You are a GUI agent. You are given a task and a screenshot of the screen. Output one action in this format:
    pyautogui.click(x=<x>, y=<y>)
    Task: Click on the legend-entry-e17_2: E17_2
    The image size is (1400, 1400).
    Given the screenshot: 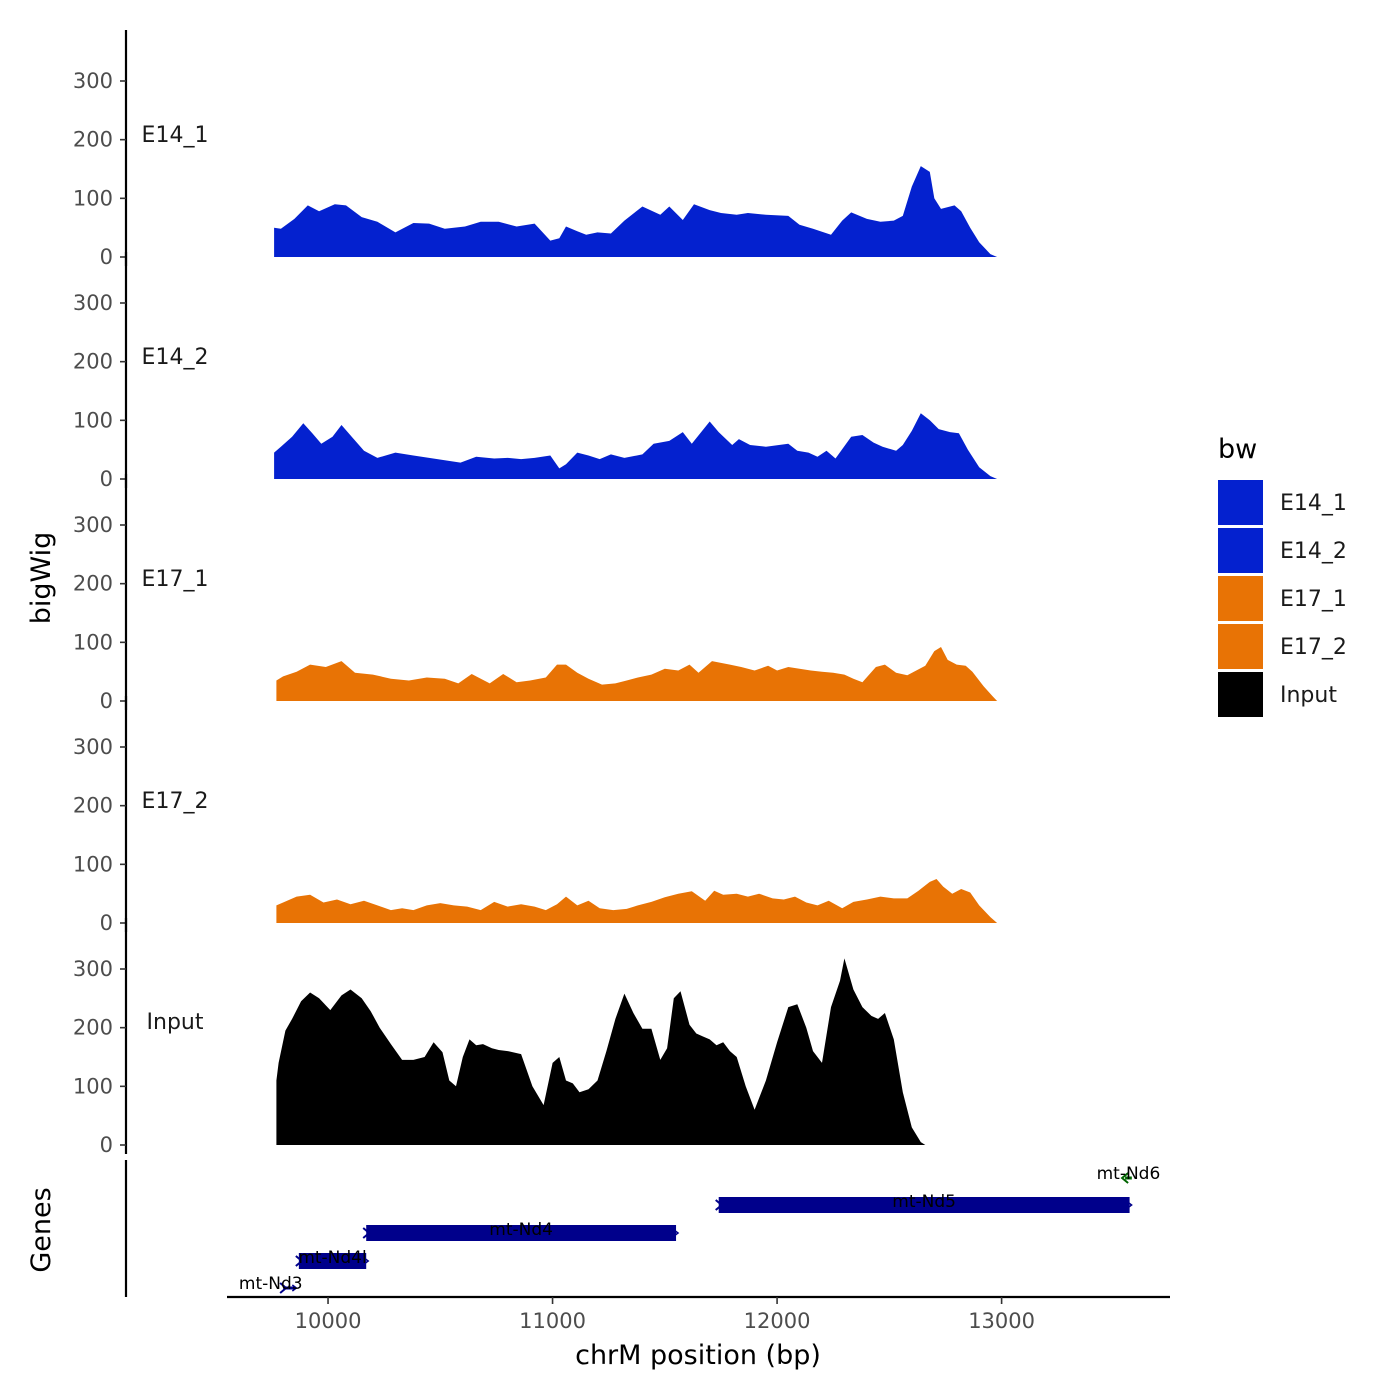 What is the action you would take?
    pyautogui.click(x=1282, y=646)
    